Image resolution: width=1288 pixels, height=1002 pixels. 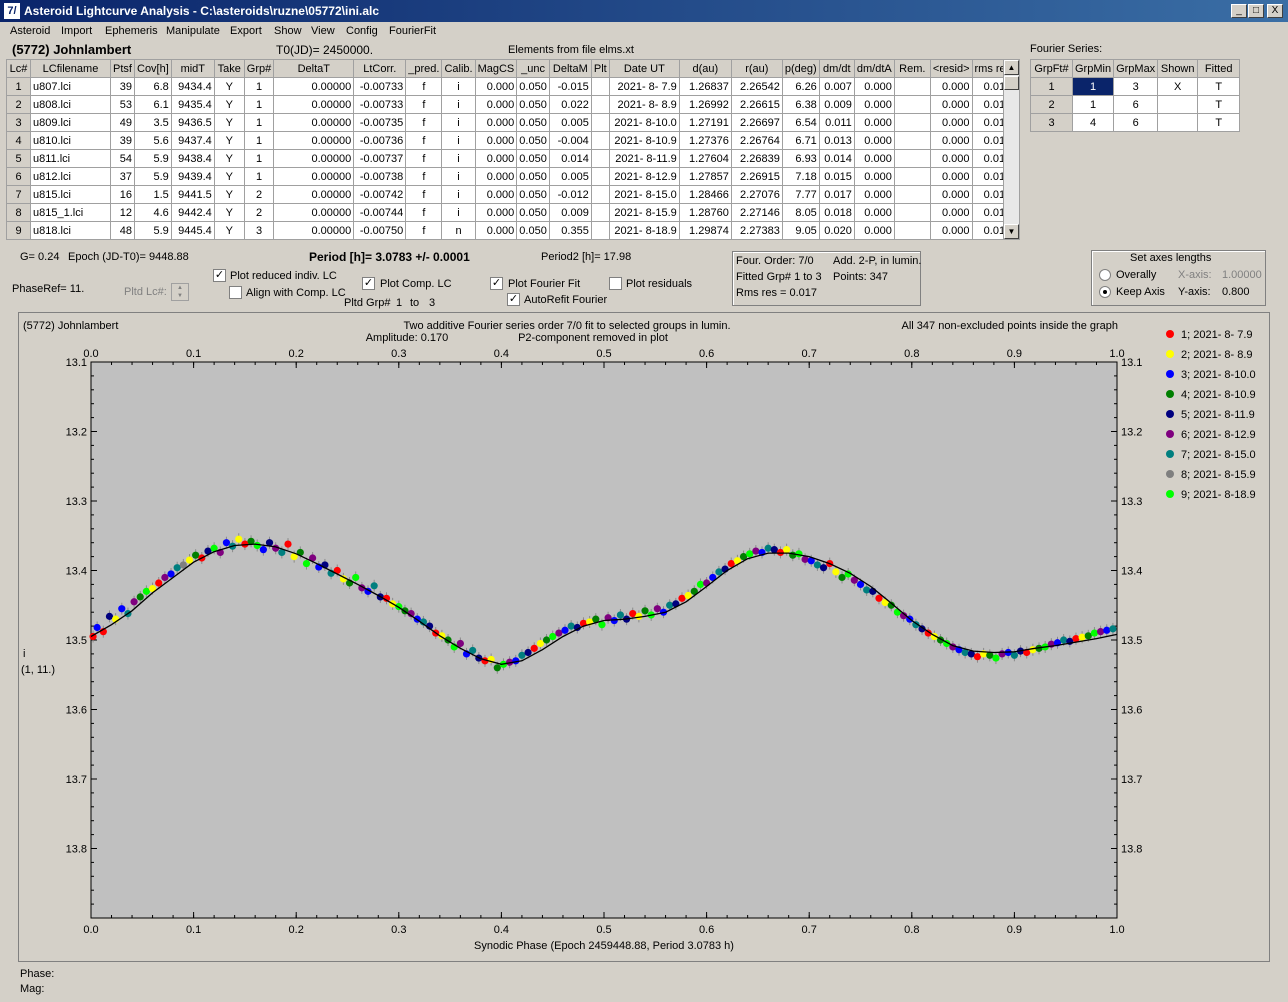 I want to click on col-resid: <resid>, so click(x=951, y=68).